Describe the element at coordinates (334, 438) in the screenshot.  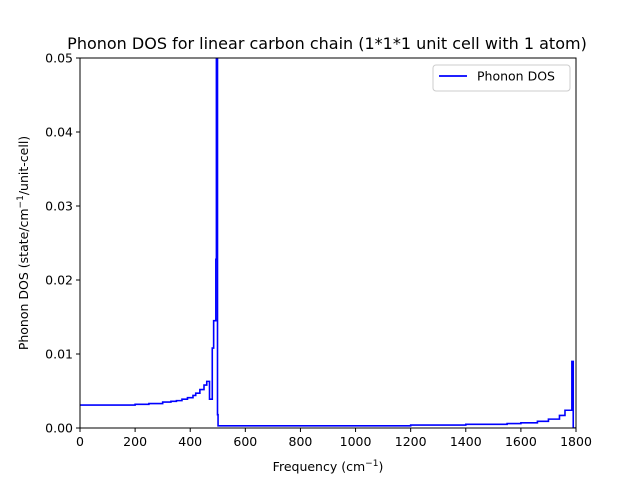
I see `x-axis-ticks: 0 200 400 600 800 1000 1200 1400 1600 1800` at that location.